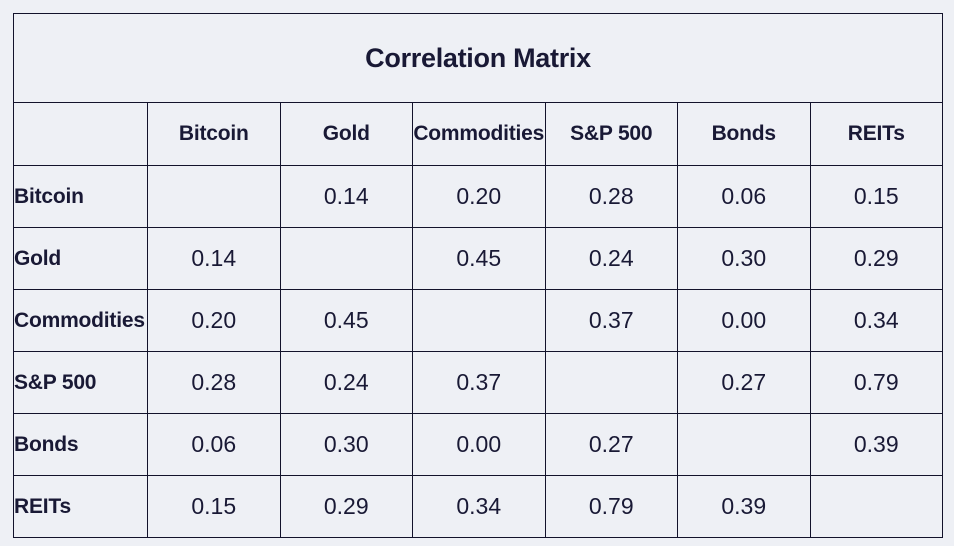 The image size is (954, 546). Describe the element at coordinates (80, 506) in the screenshot. I see `row-label-reits: REITs` at that location.